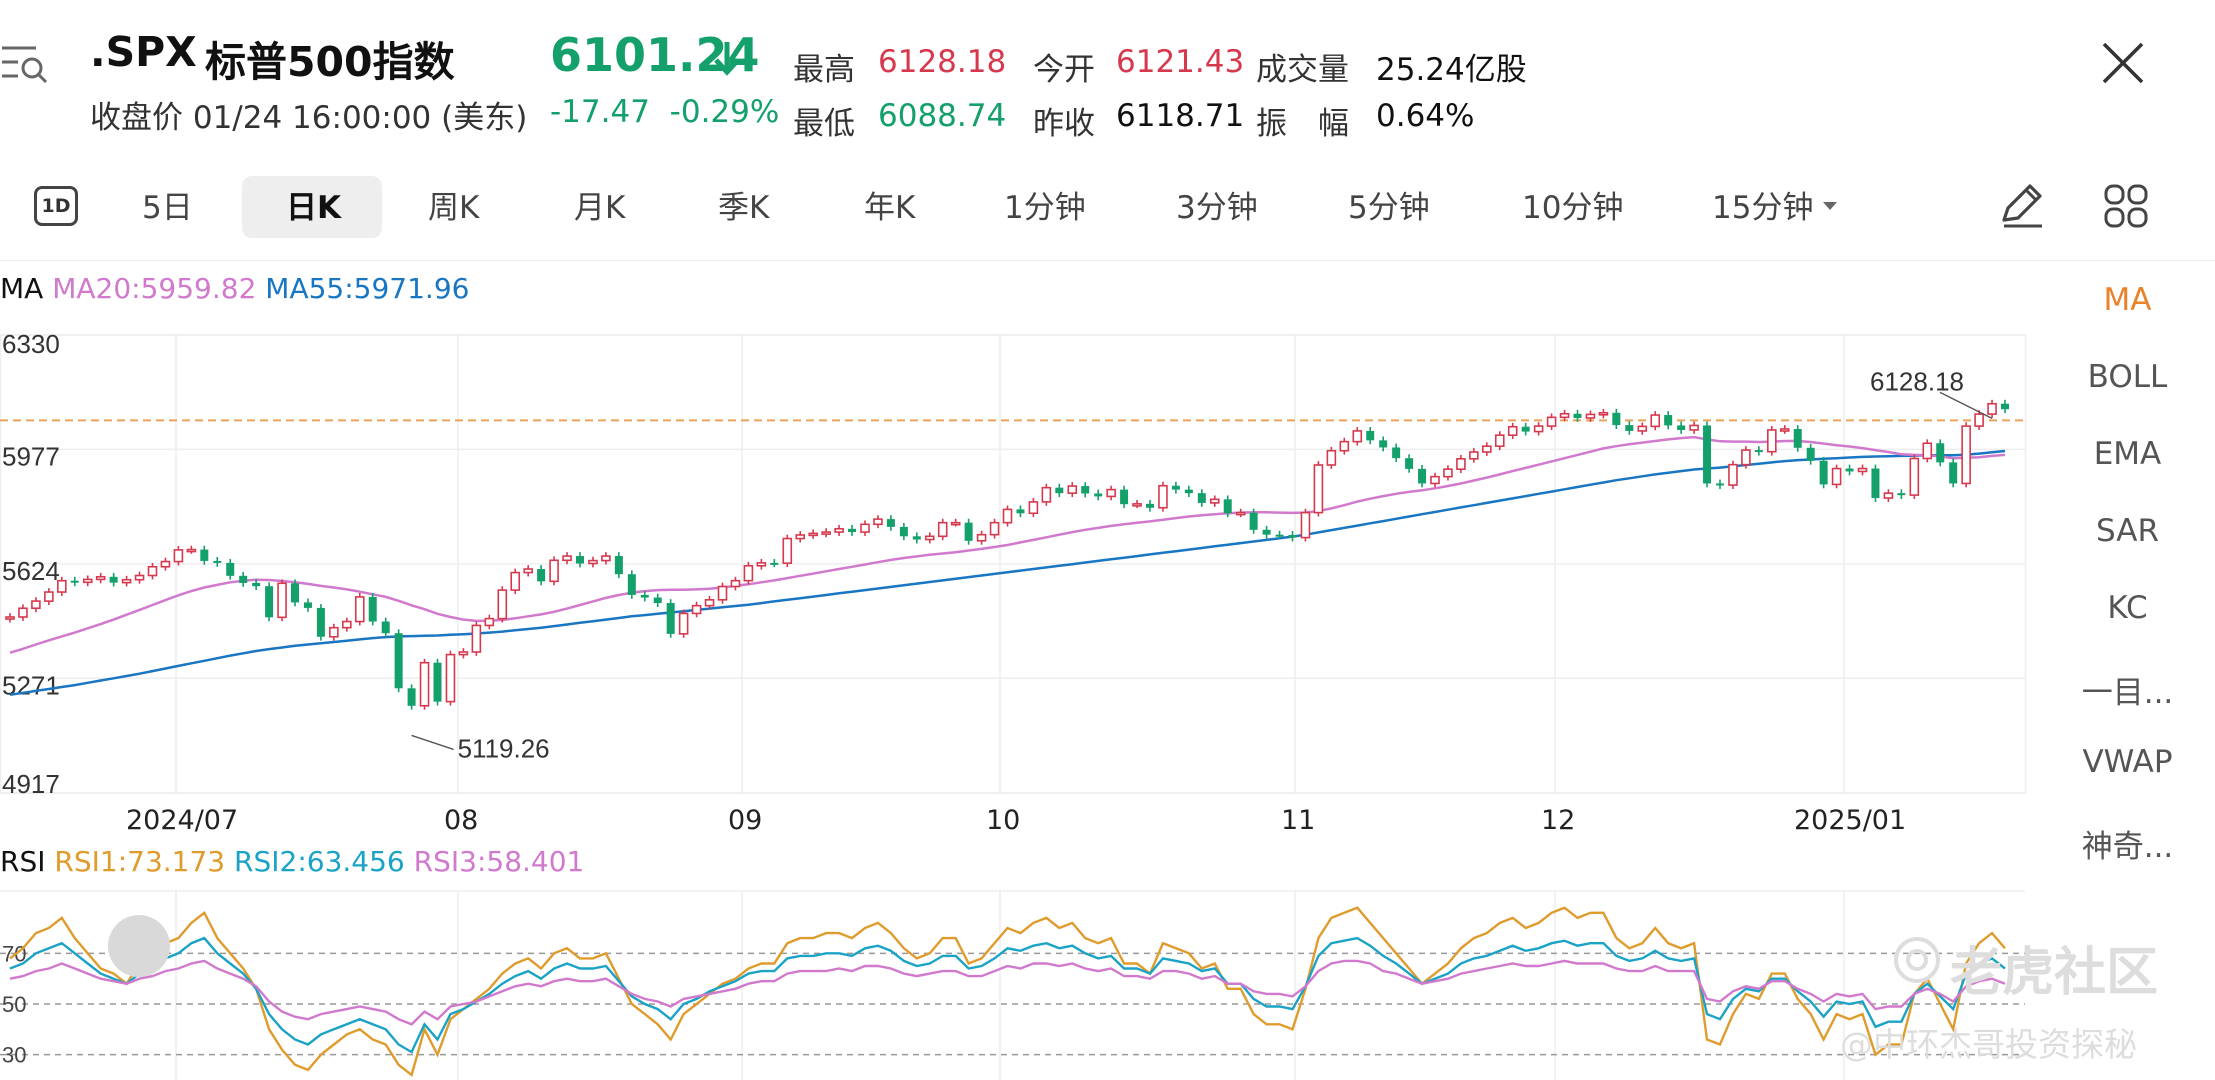  What do you see at coordinates (56, 206) in the screenshot?
I see `period-1d-icon: 1D` at bounding box center [56, 206].